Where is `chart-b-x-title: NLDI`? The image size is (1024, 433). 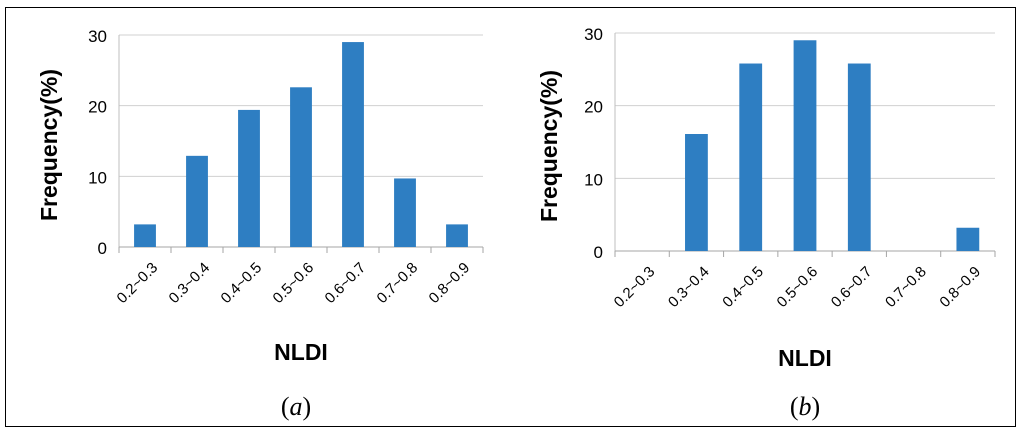
chart-b-x-title: NLDI is located at coordinates (805, 358).